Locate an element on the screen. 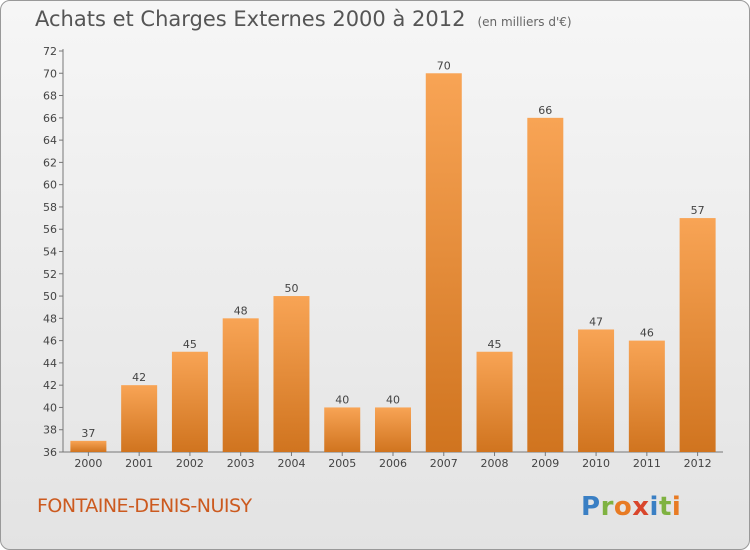 The height and width of the screenshot is (550, 750). x-tick-label: 2009 is located at coordinates (545, 463).